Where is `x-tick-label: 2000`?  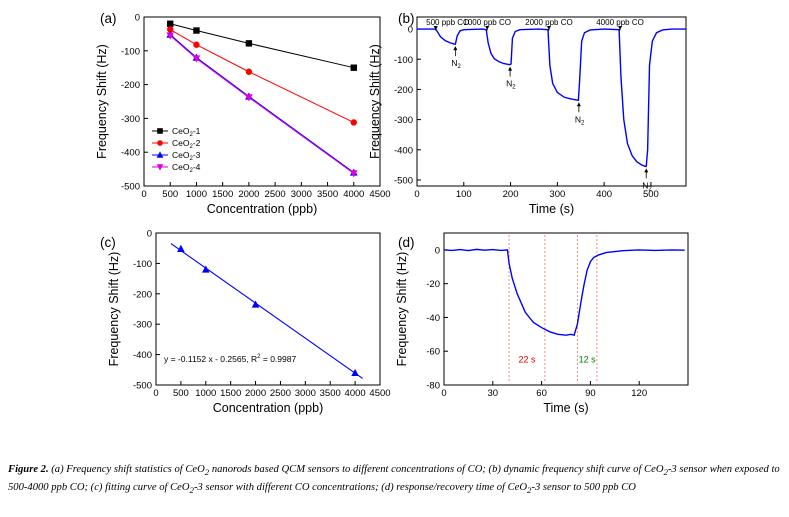 x-tick-label: 2000 is located at coordinates (248, 194).